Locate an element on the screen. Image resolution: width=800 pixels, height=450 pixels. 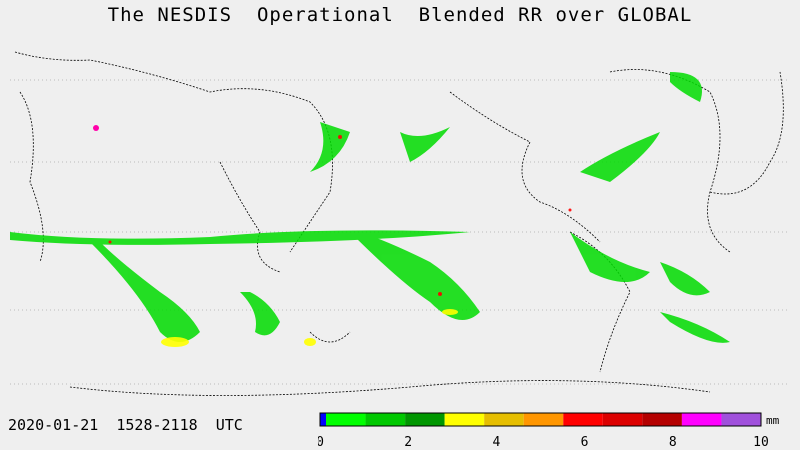
legend-tick-label: 2 is located at coordinates (408, 442).